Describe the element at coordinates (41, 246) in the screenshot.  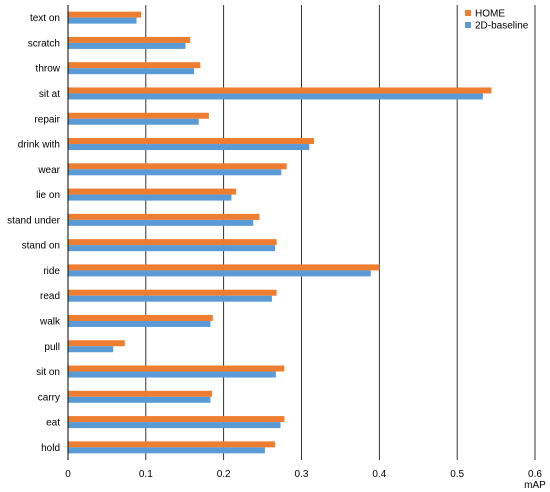
I see `category-label: stand on` at that location.